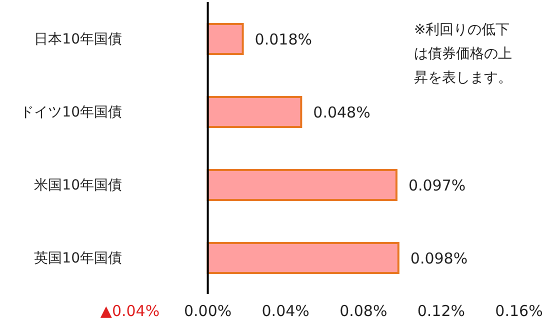 The width and height of the screenshot is (544, 336). Describe the element at coordinates (78, 39) in the screenshot. I see `y-tick-label: 日本10年国債` at that location.